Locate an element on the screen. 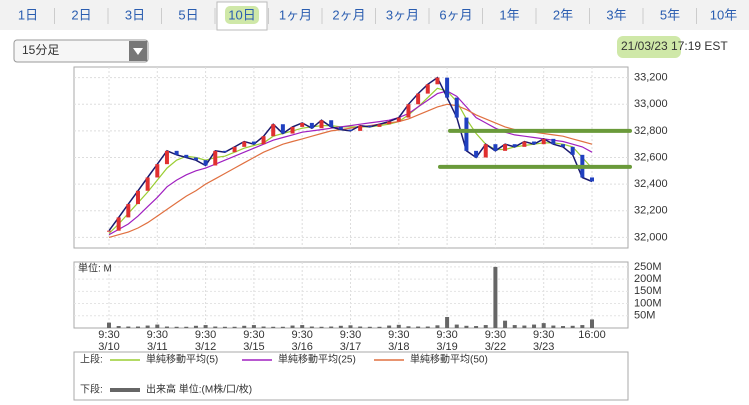 The height and width of the screenshot is (405, 749). tab-label: 10年 is located at coordinates (723, 14).